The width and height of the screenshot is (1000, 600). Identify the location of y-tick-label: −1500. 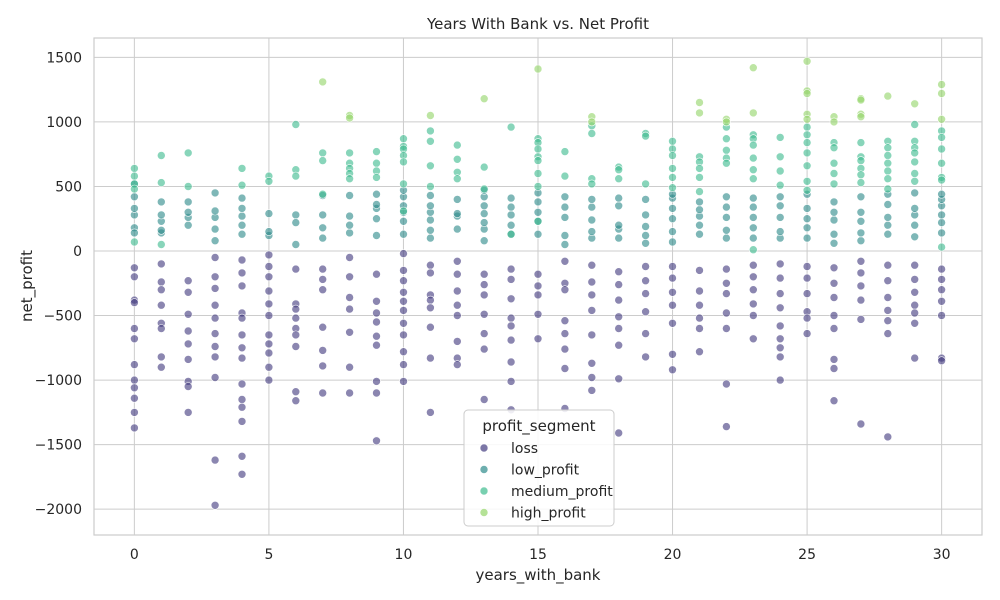
(58, 446).